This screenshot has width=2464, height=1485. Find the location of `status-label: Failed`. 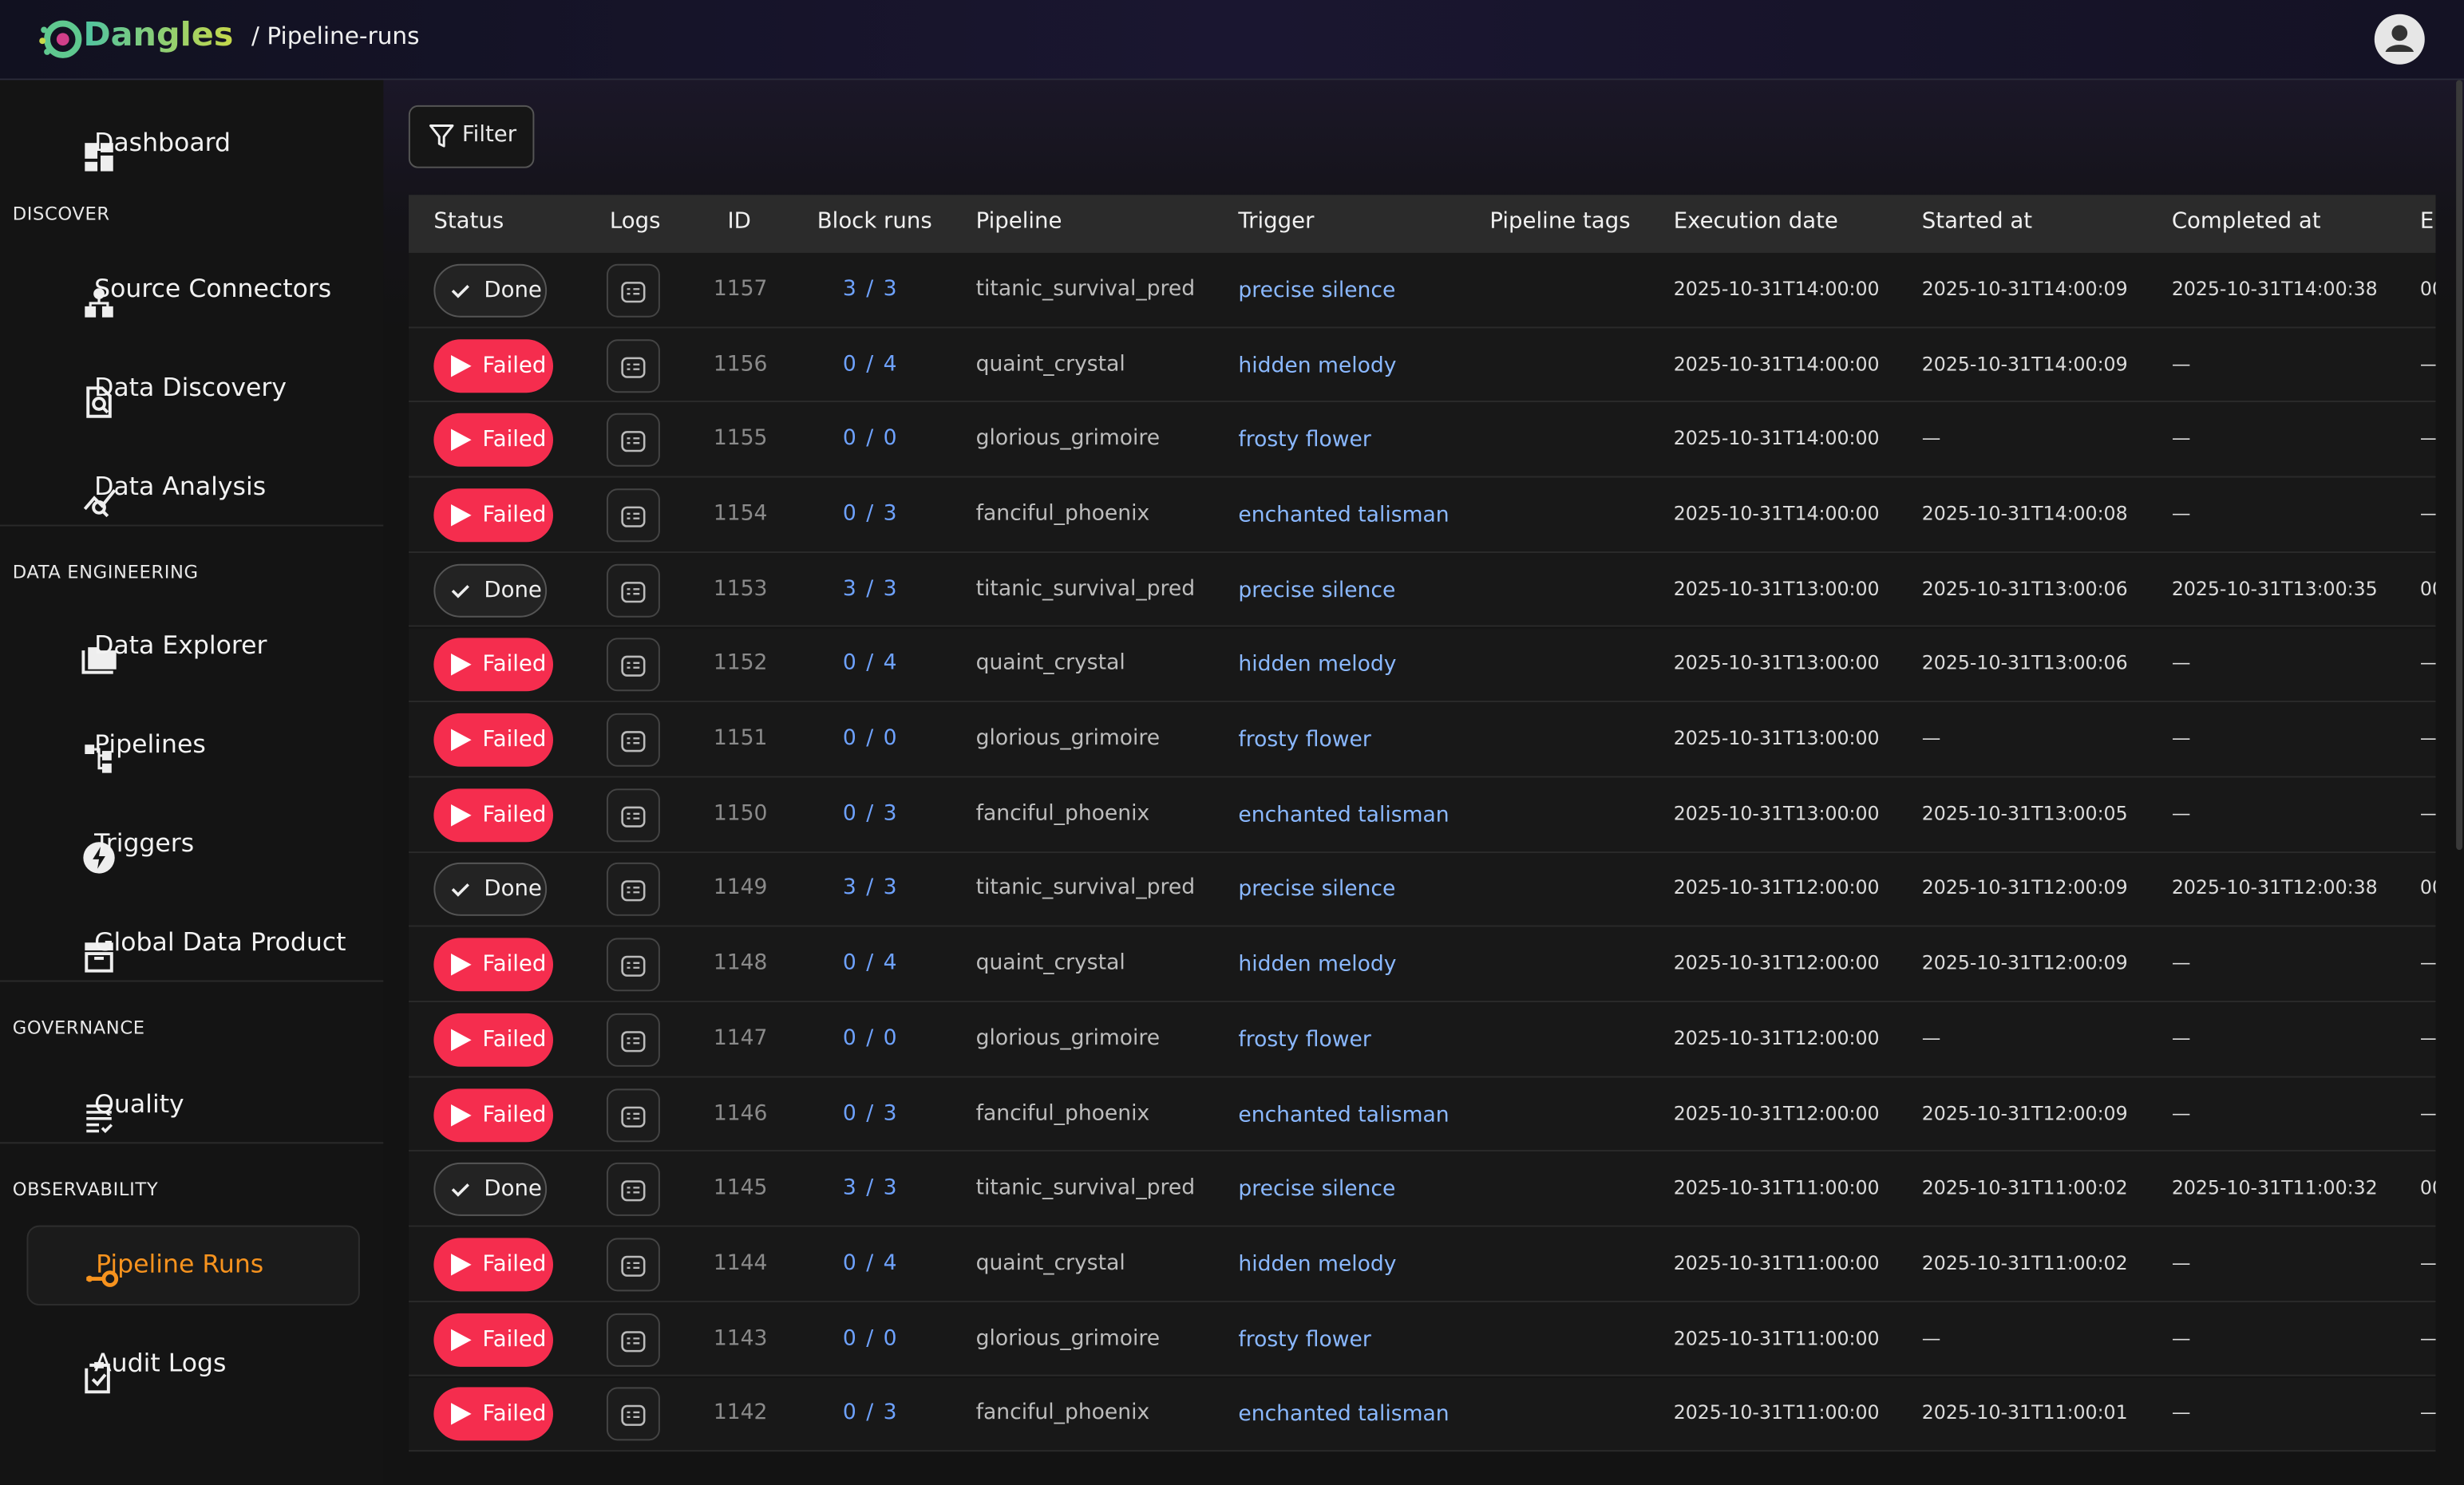

status-label: Failed is located at coordinates (514, 440).